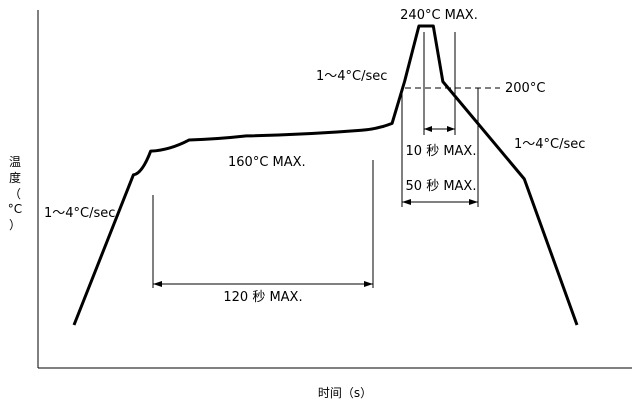 The width and height of the screenshot is (640, 403). Describe the element at coordinates (15, 177) in the screenshot. I see `y-axis-title-2: 度` at that location.